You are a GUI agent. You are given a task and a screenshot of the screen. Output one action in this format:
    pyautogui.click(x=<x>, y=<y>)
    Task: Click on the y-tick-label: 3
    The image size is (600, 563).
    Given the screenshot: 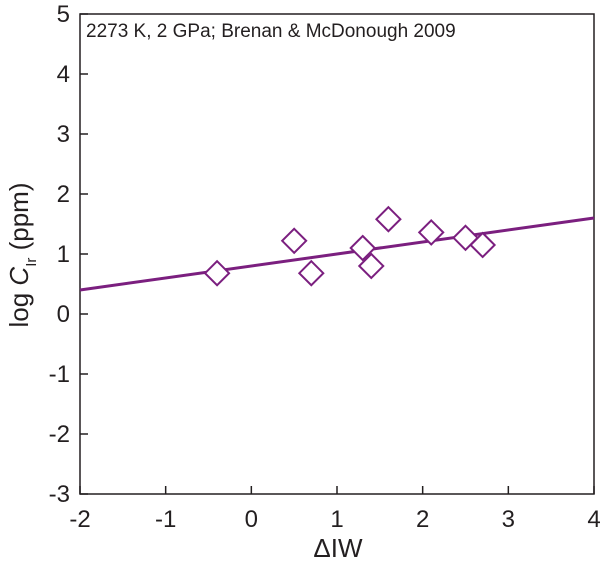 What is the action you would take?
    pyautogui.click(x=63, y=134)
    